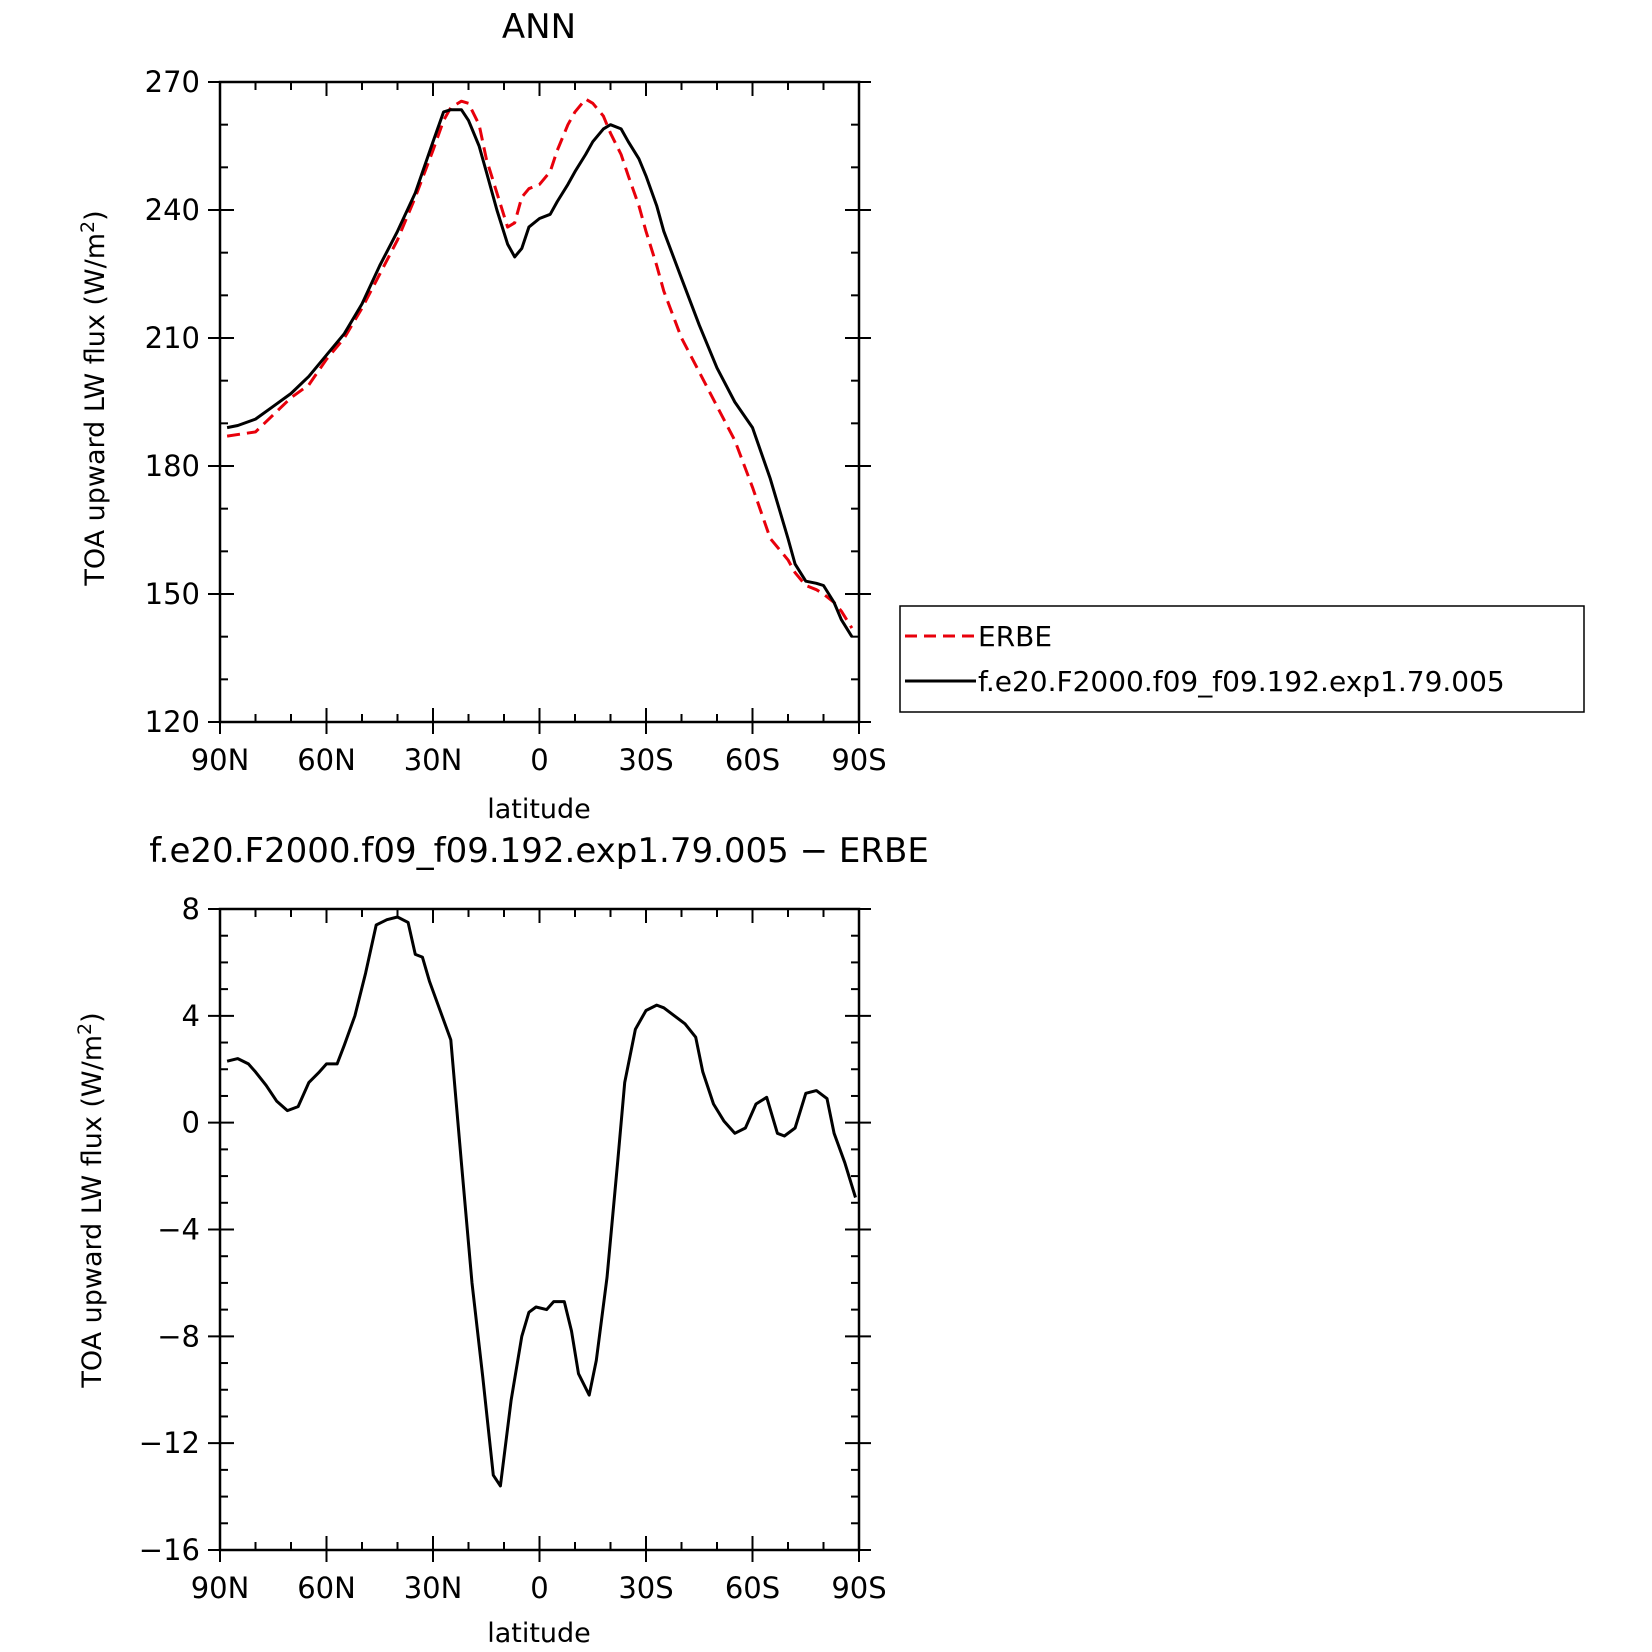 Image resolution: width=1652 pixels, height=1652 pixels. What do you see at coordinates (326, 1588) in the screenshot?
I see `bottom-panel-x-tick-label: 60N` at bounding box center [326, 1588].